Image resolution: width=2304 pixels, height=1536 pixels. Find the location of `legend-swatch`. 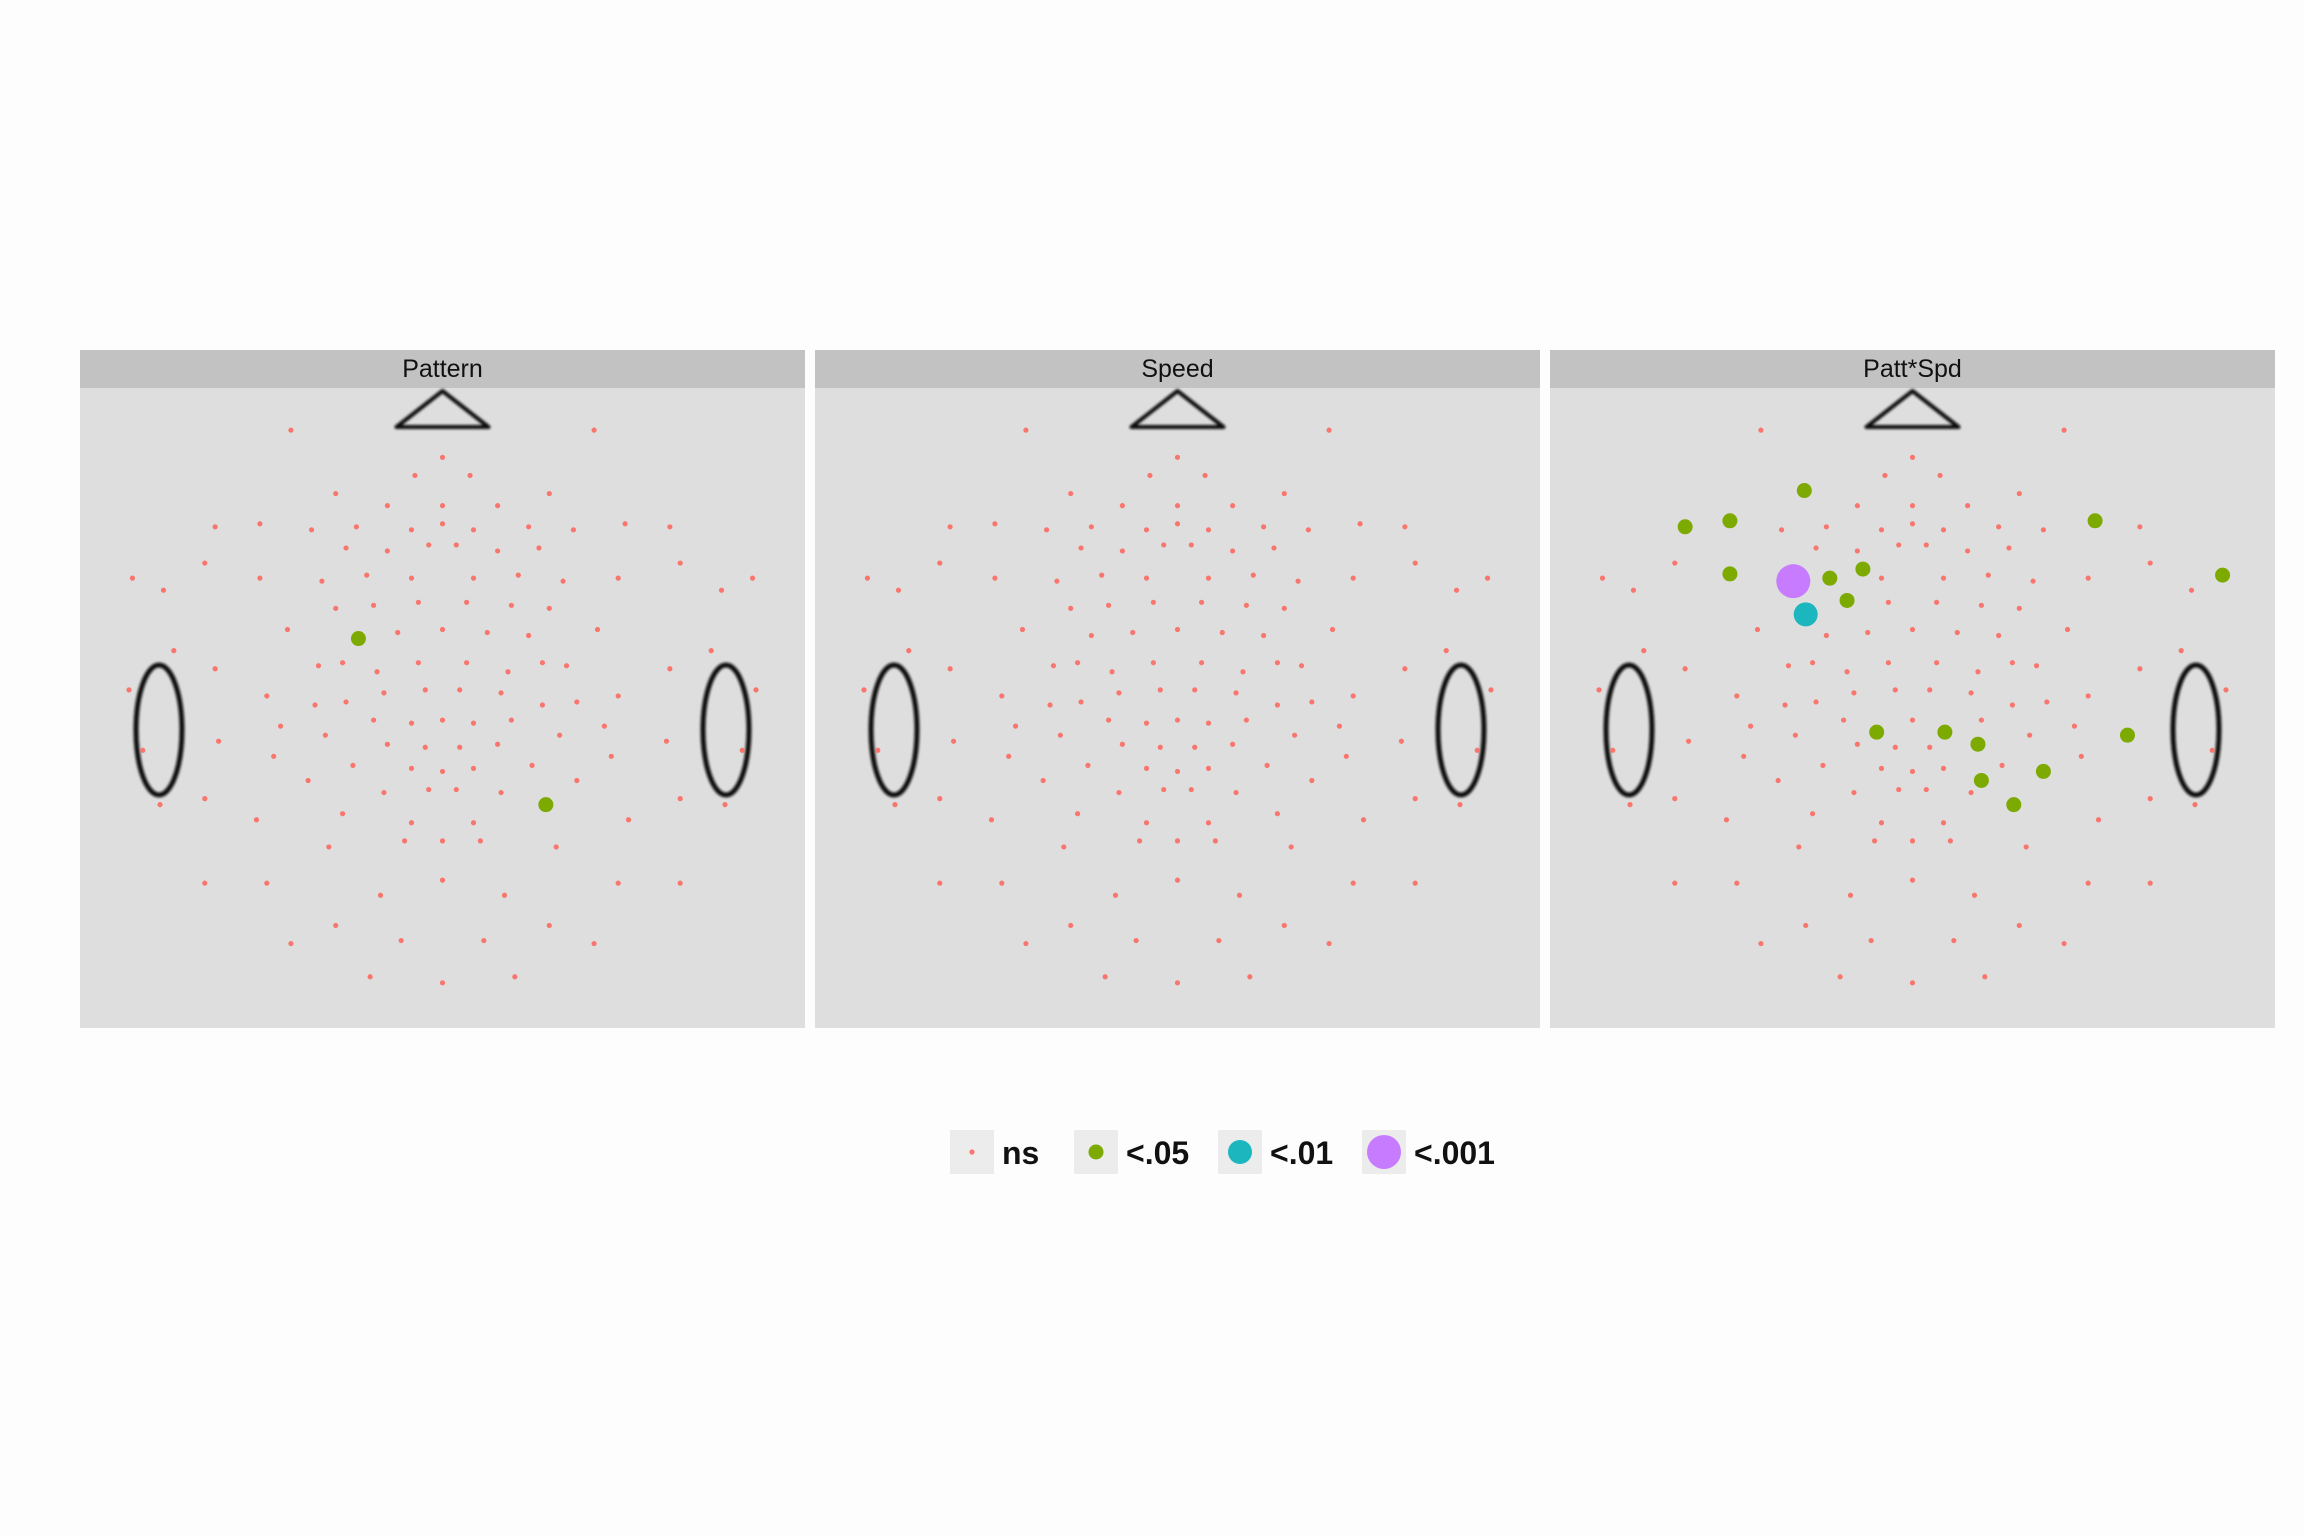

legend-swatch is located at coordinates (1240, 1152).